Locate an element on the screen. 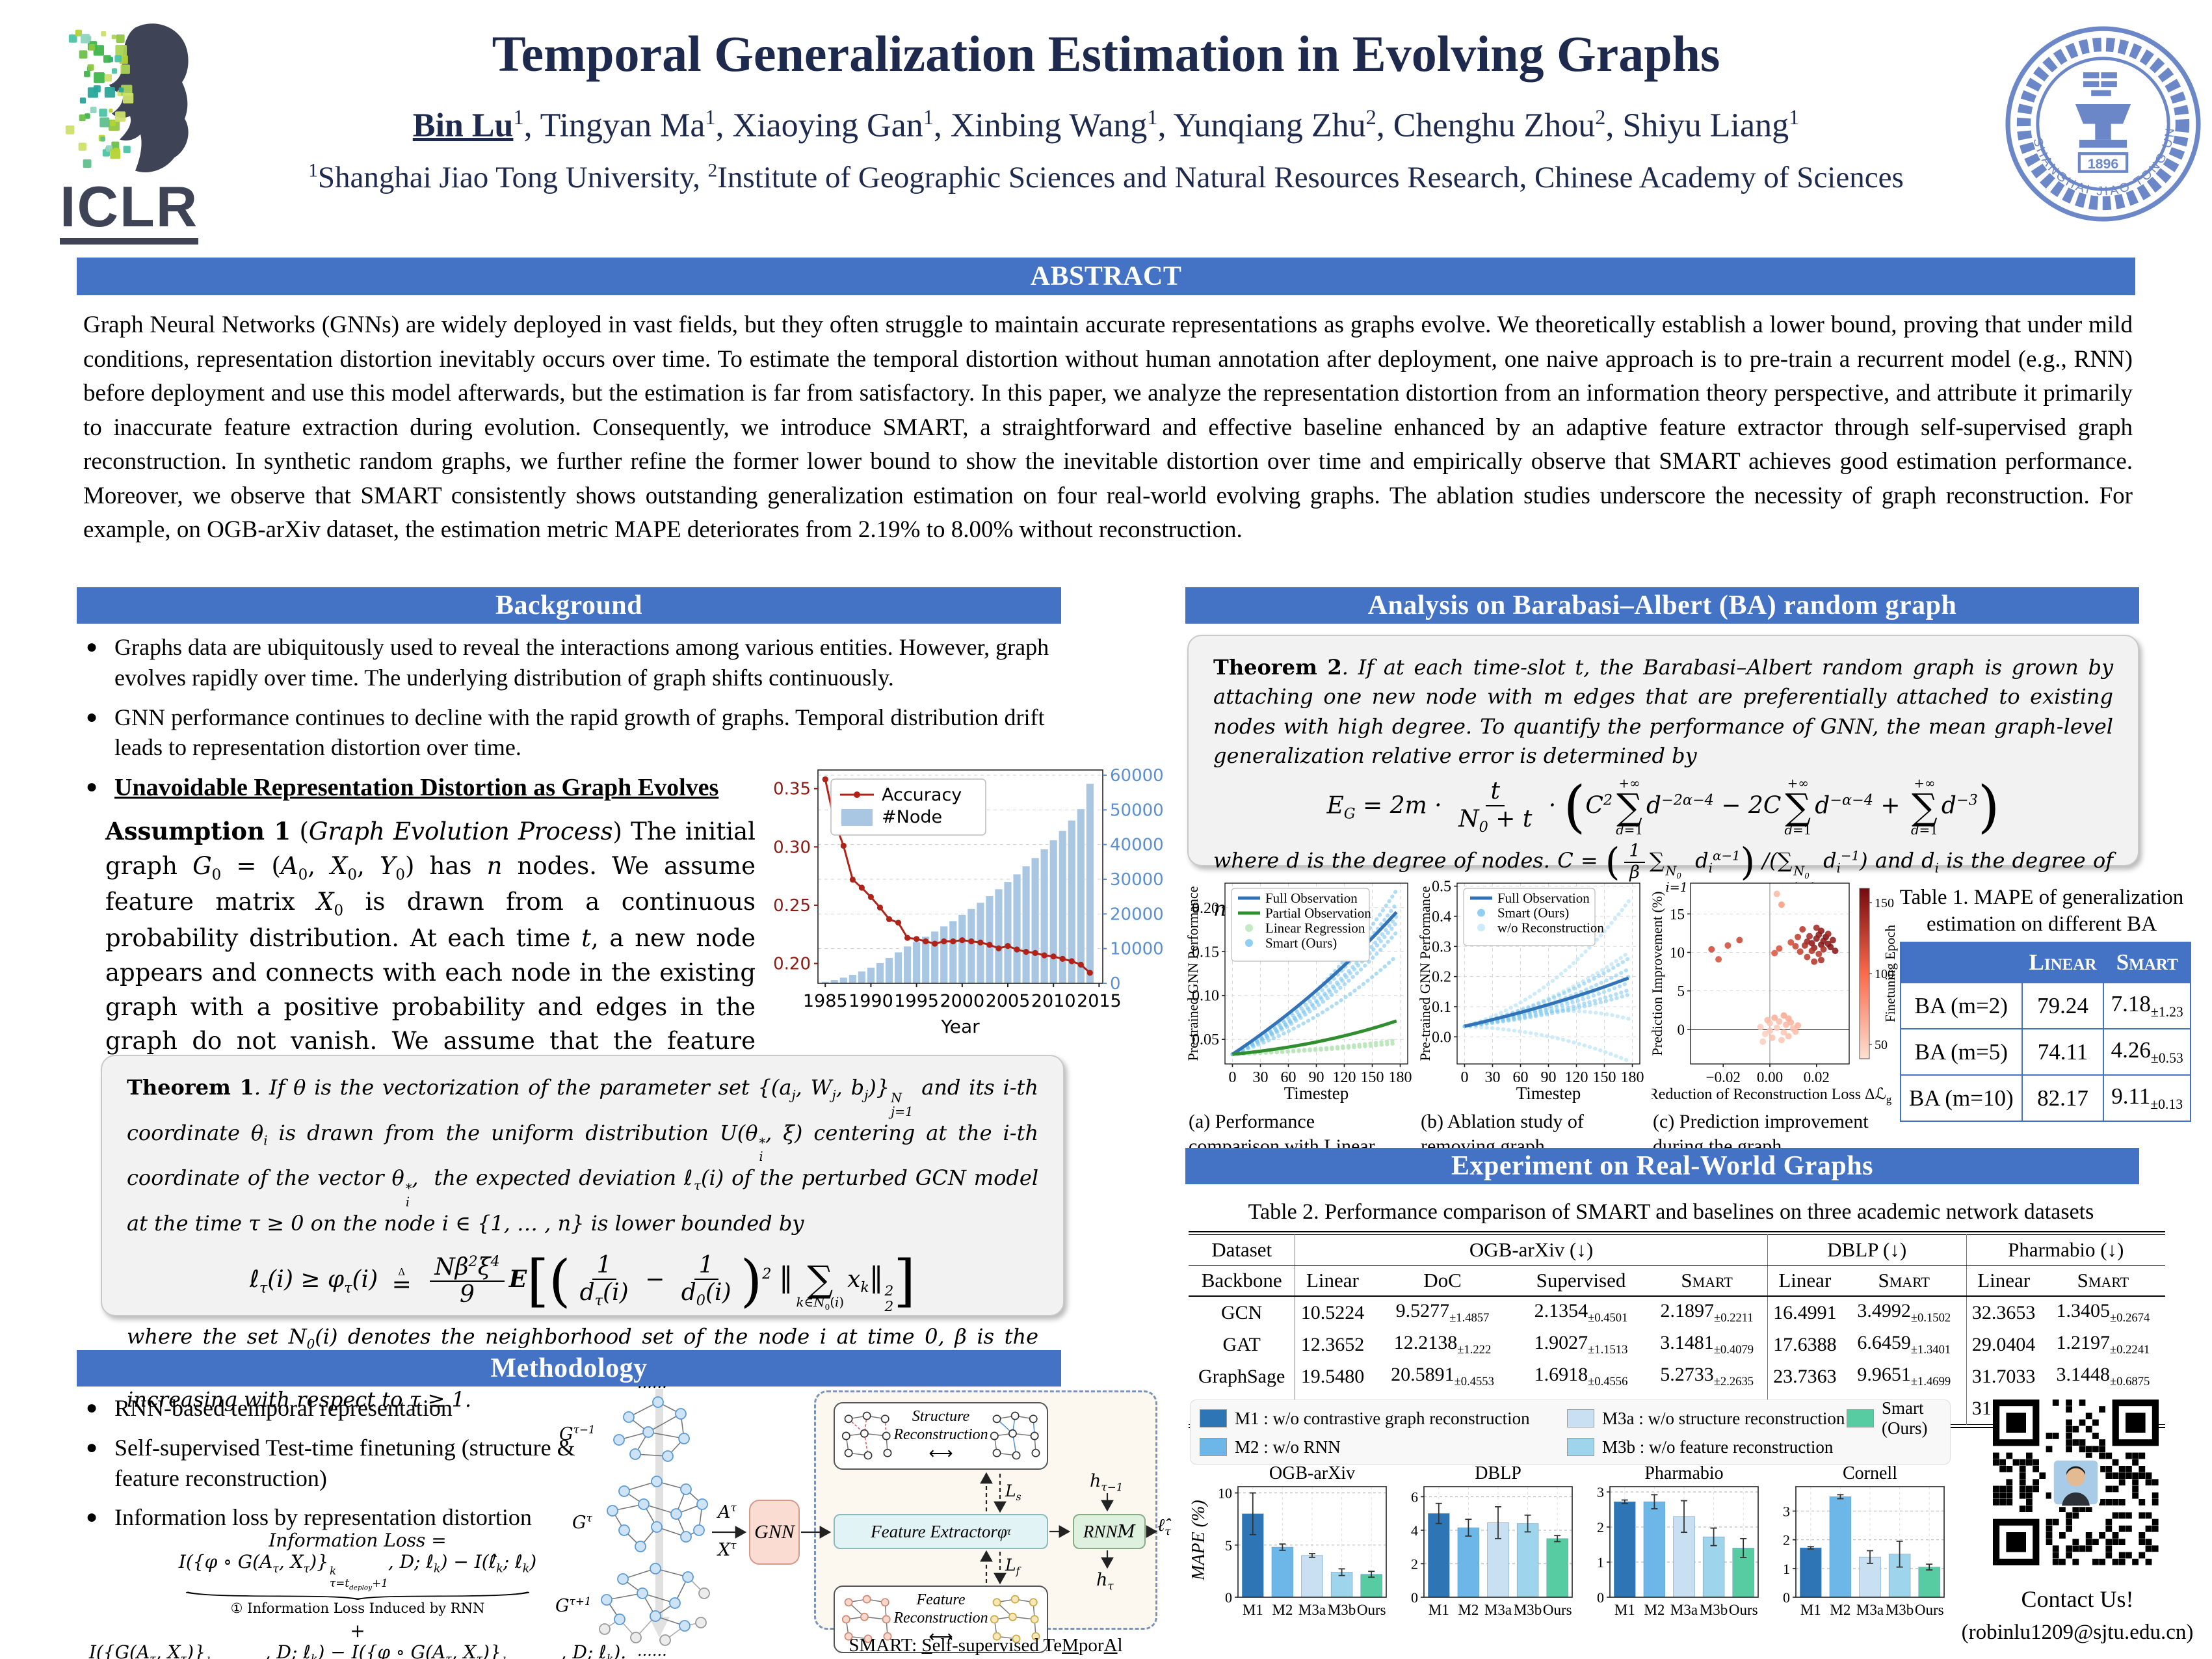 This screenshot has height=1659, width=2212. table2-cell: 1.3405±0.2674 is located at coordinates (2103, 1312).